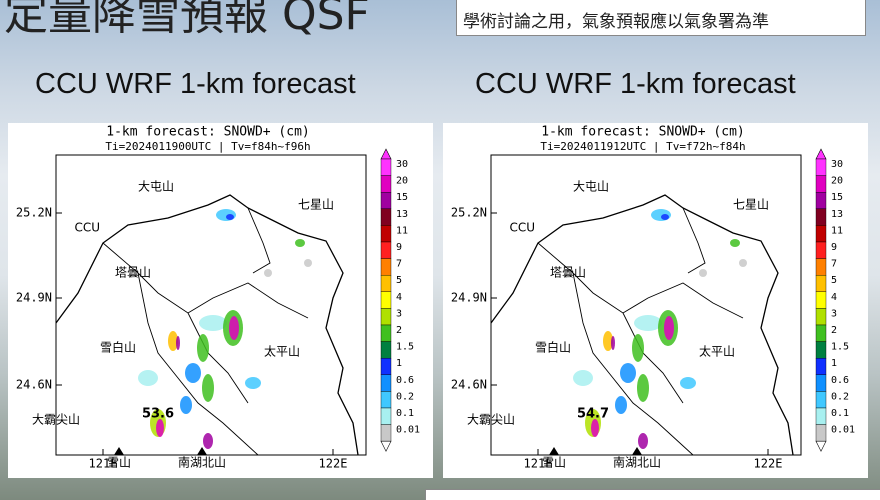  What do you see at coordinates (56, 420) in the screenshot?
I see `map-label: 大霸尖山` at bounding box center [56, 420].